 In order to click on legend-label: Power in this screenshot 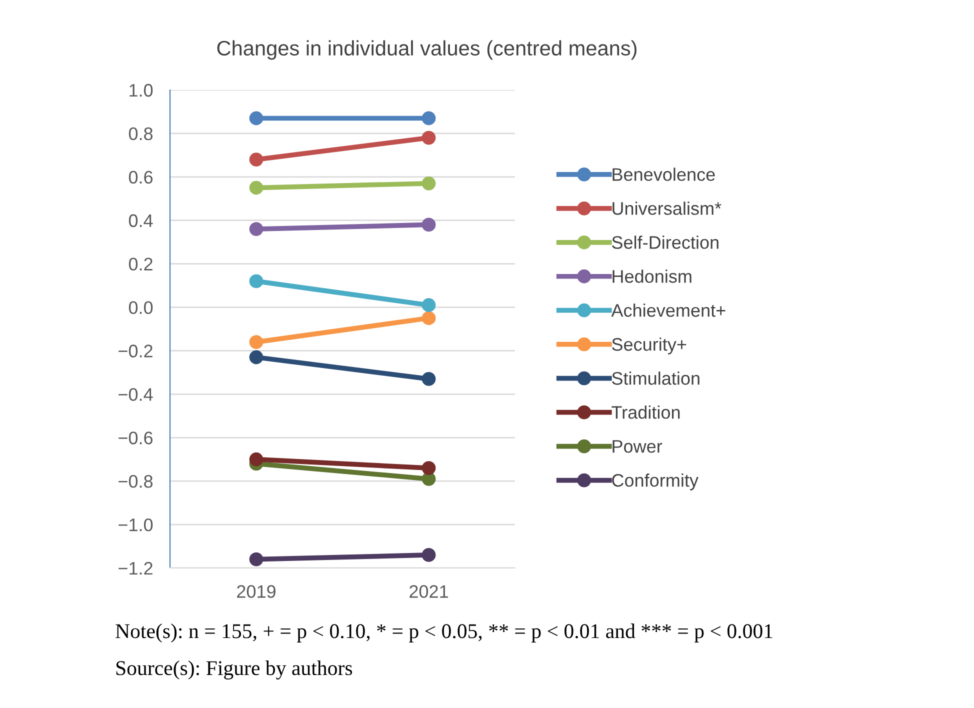, I will do `click(637, 446)`.